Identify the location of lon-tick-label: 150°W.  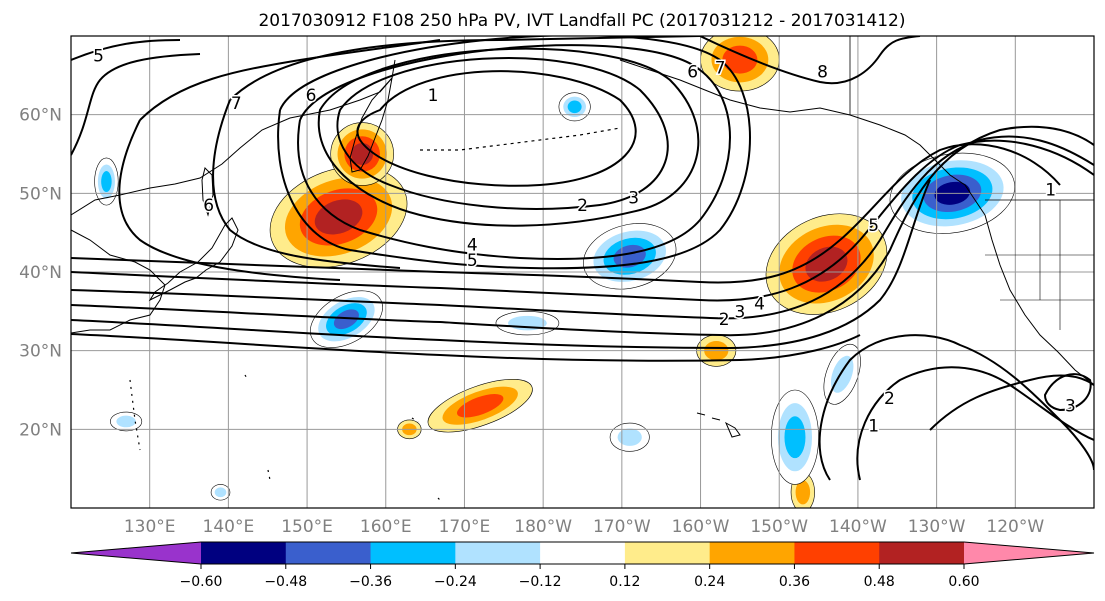
(779, 527).